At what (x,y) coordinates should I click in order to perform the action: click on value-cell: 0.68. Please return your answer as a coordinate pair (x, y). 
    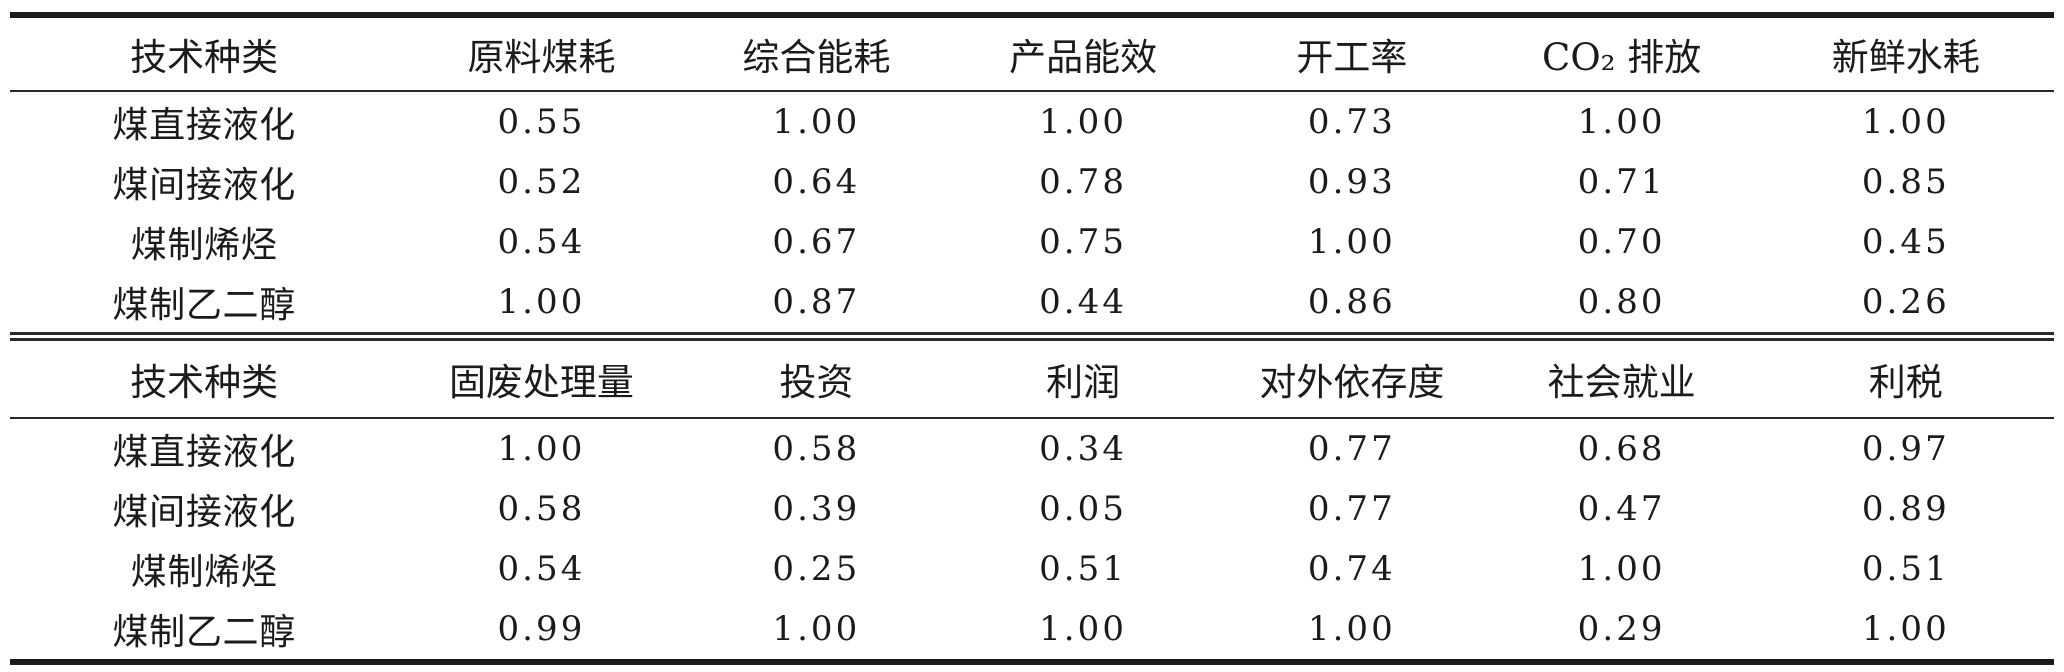
    Looking at the image, I should click on (1621, 449).